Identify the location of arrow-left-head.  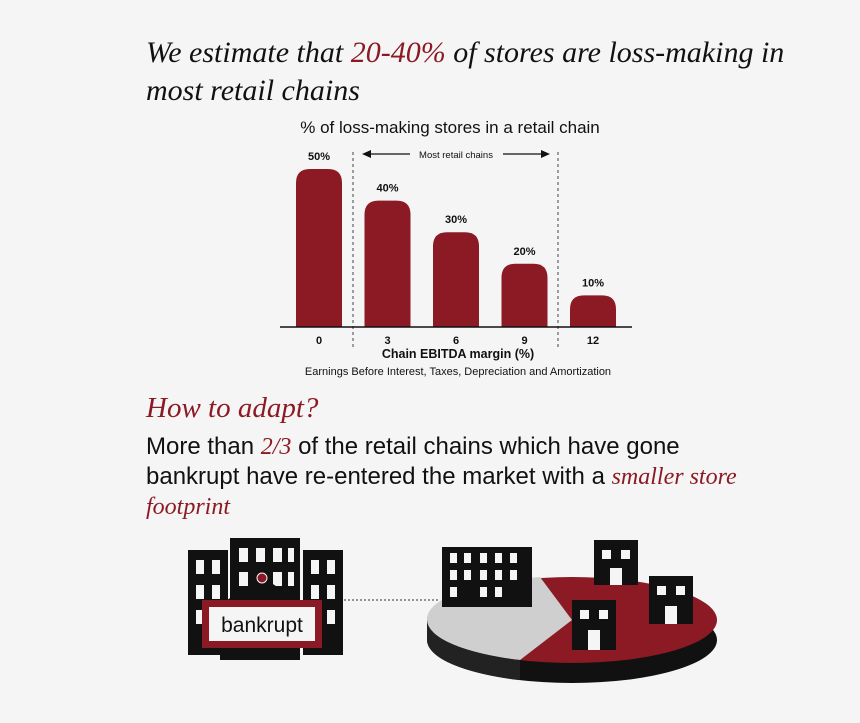
(366, 154).